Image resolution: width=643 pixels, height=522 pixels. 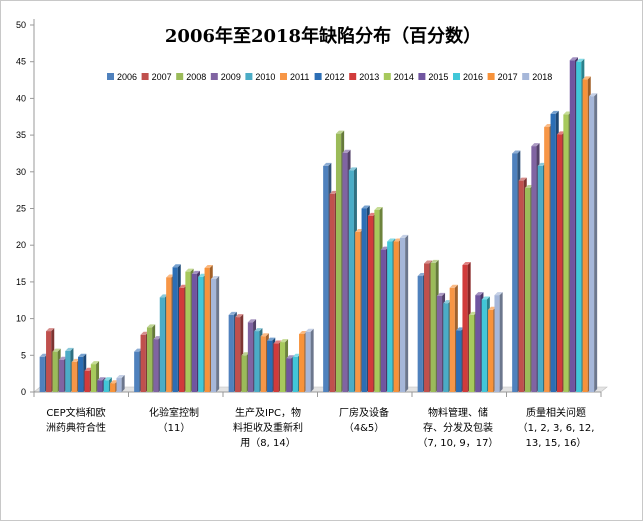 I want to click on x-axis, so click(x=317, y=394).